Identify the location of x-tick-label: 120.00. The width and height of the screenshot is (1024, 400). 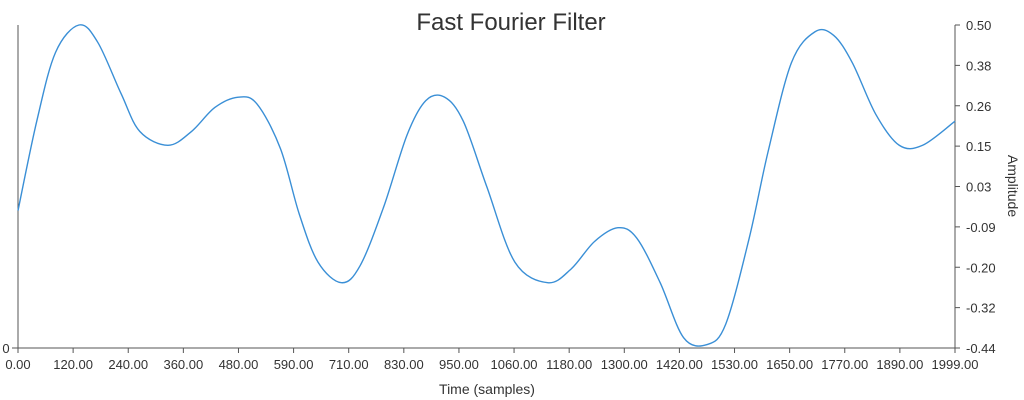
(73, 364).